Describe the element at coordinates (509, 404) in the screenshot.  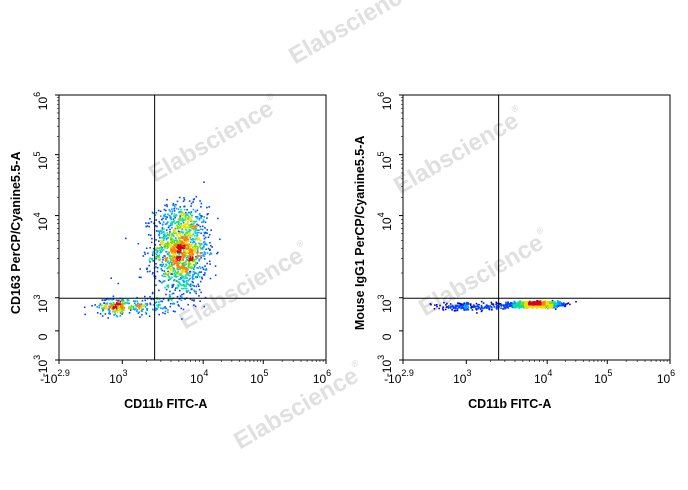
I see `x-axis-title: CD11b FITC-A` at that location.